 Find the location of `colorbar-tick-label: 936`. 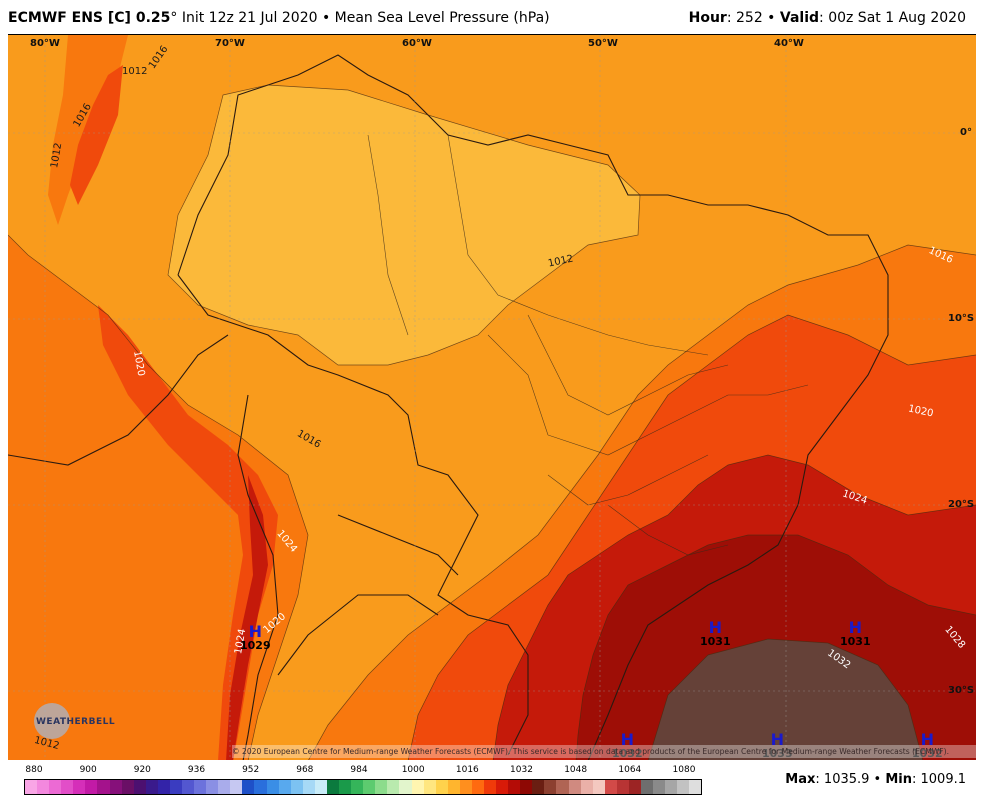

colorbar-tick-label: 936 is located at coordinates (196, 770).